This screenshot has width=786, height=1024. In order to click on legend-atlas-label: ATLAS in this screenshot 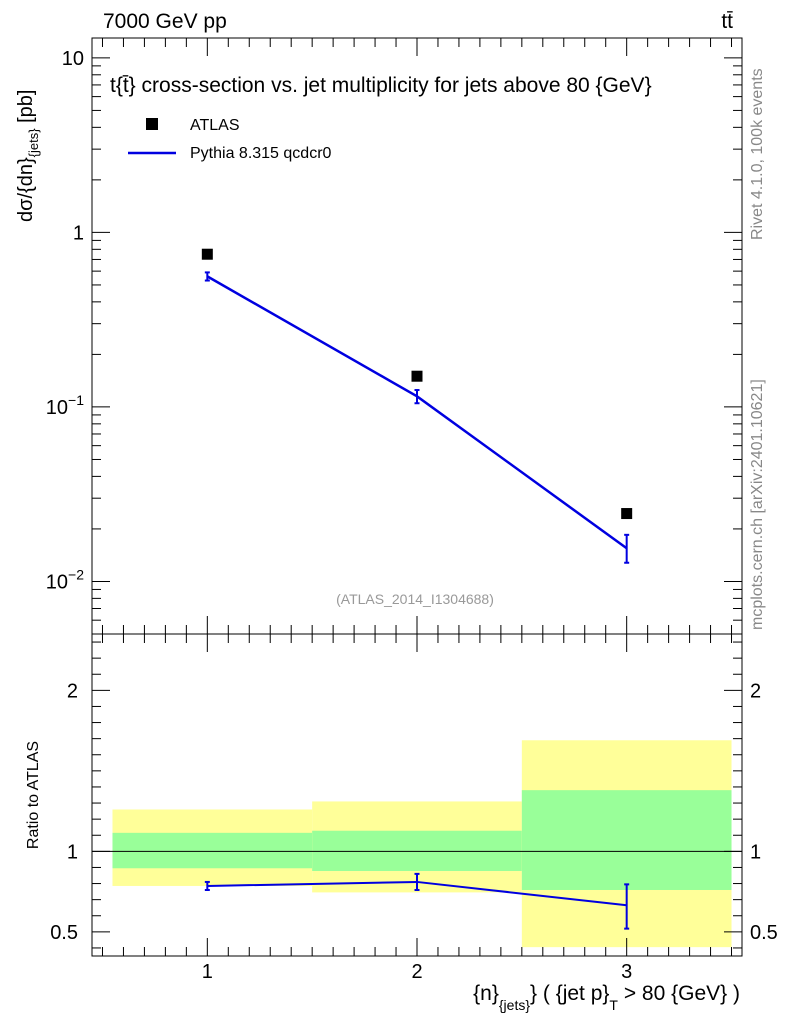, I will do `click(215, 125)`.